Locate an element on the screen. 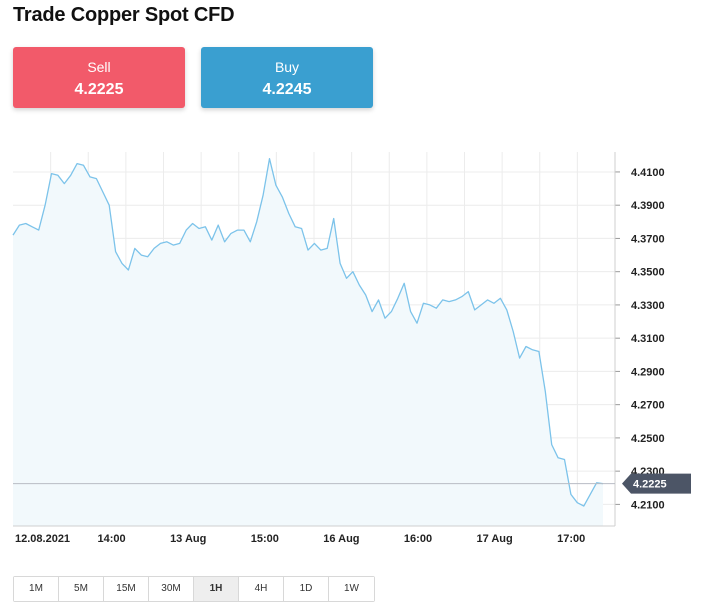  x-tick-label: 15:00 is located at coordinates (265, 539).